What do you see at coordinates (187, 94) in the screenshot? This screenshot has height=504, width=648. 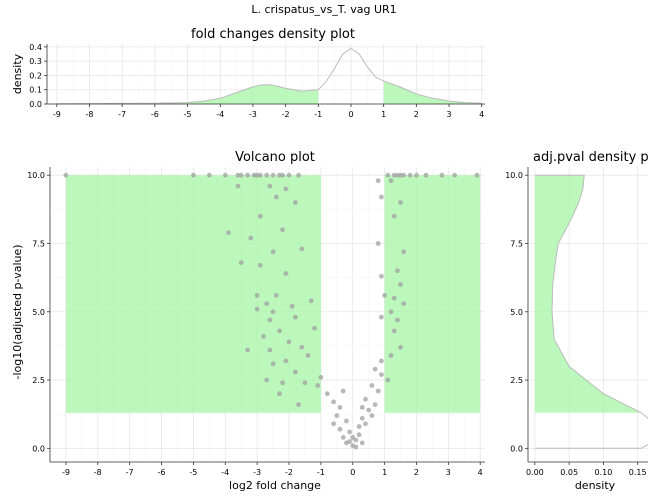 I see `fold-density-left-region` at bounding box center [187, 94].